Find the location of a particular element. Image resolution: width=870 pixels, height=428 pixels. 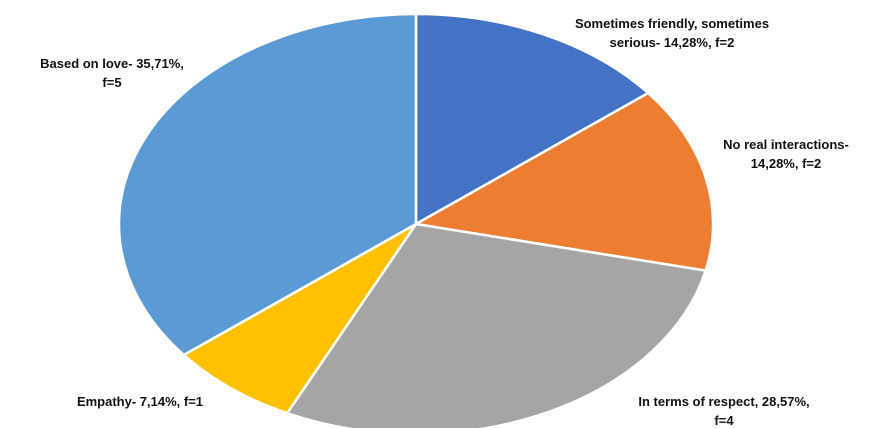

data-label-line: f=4 is located at coordinates (724, 420).